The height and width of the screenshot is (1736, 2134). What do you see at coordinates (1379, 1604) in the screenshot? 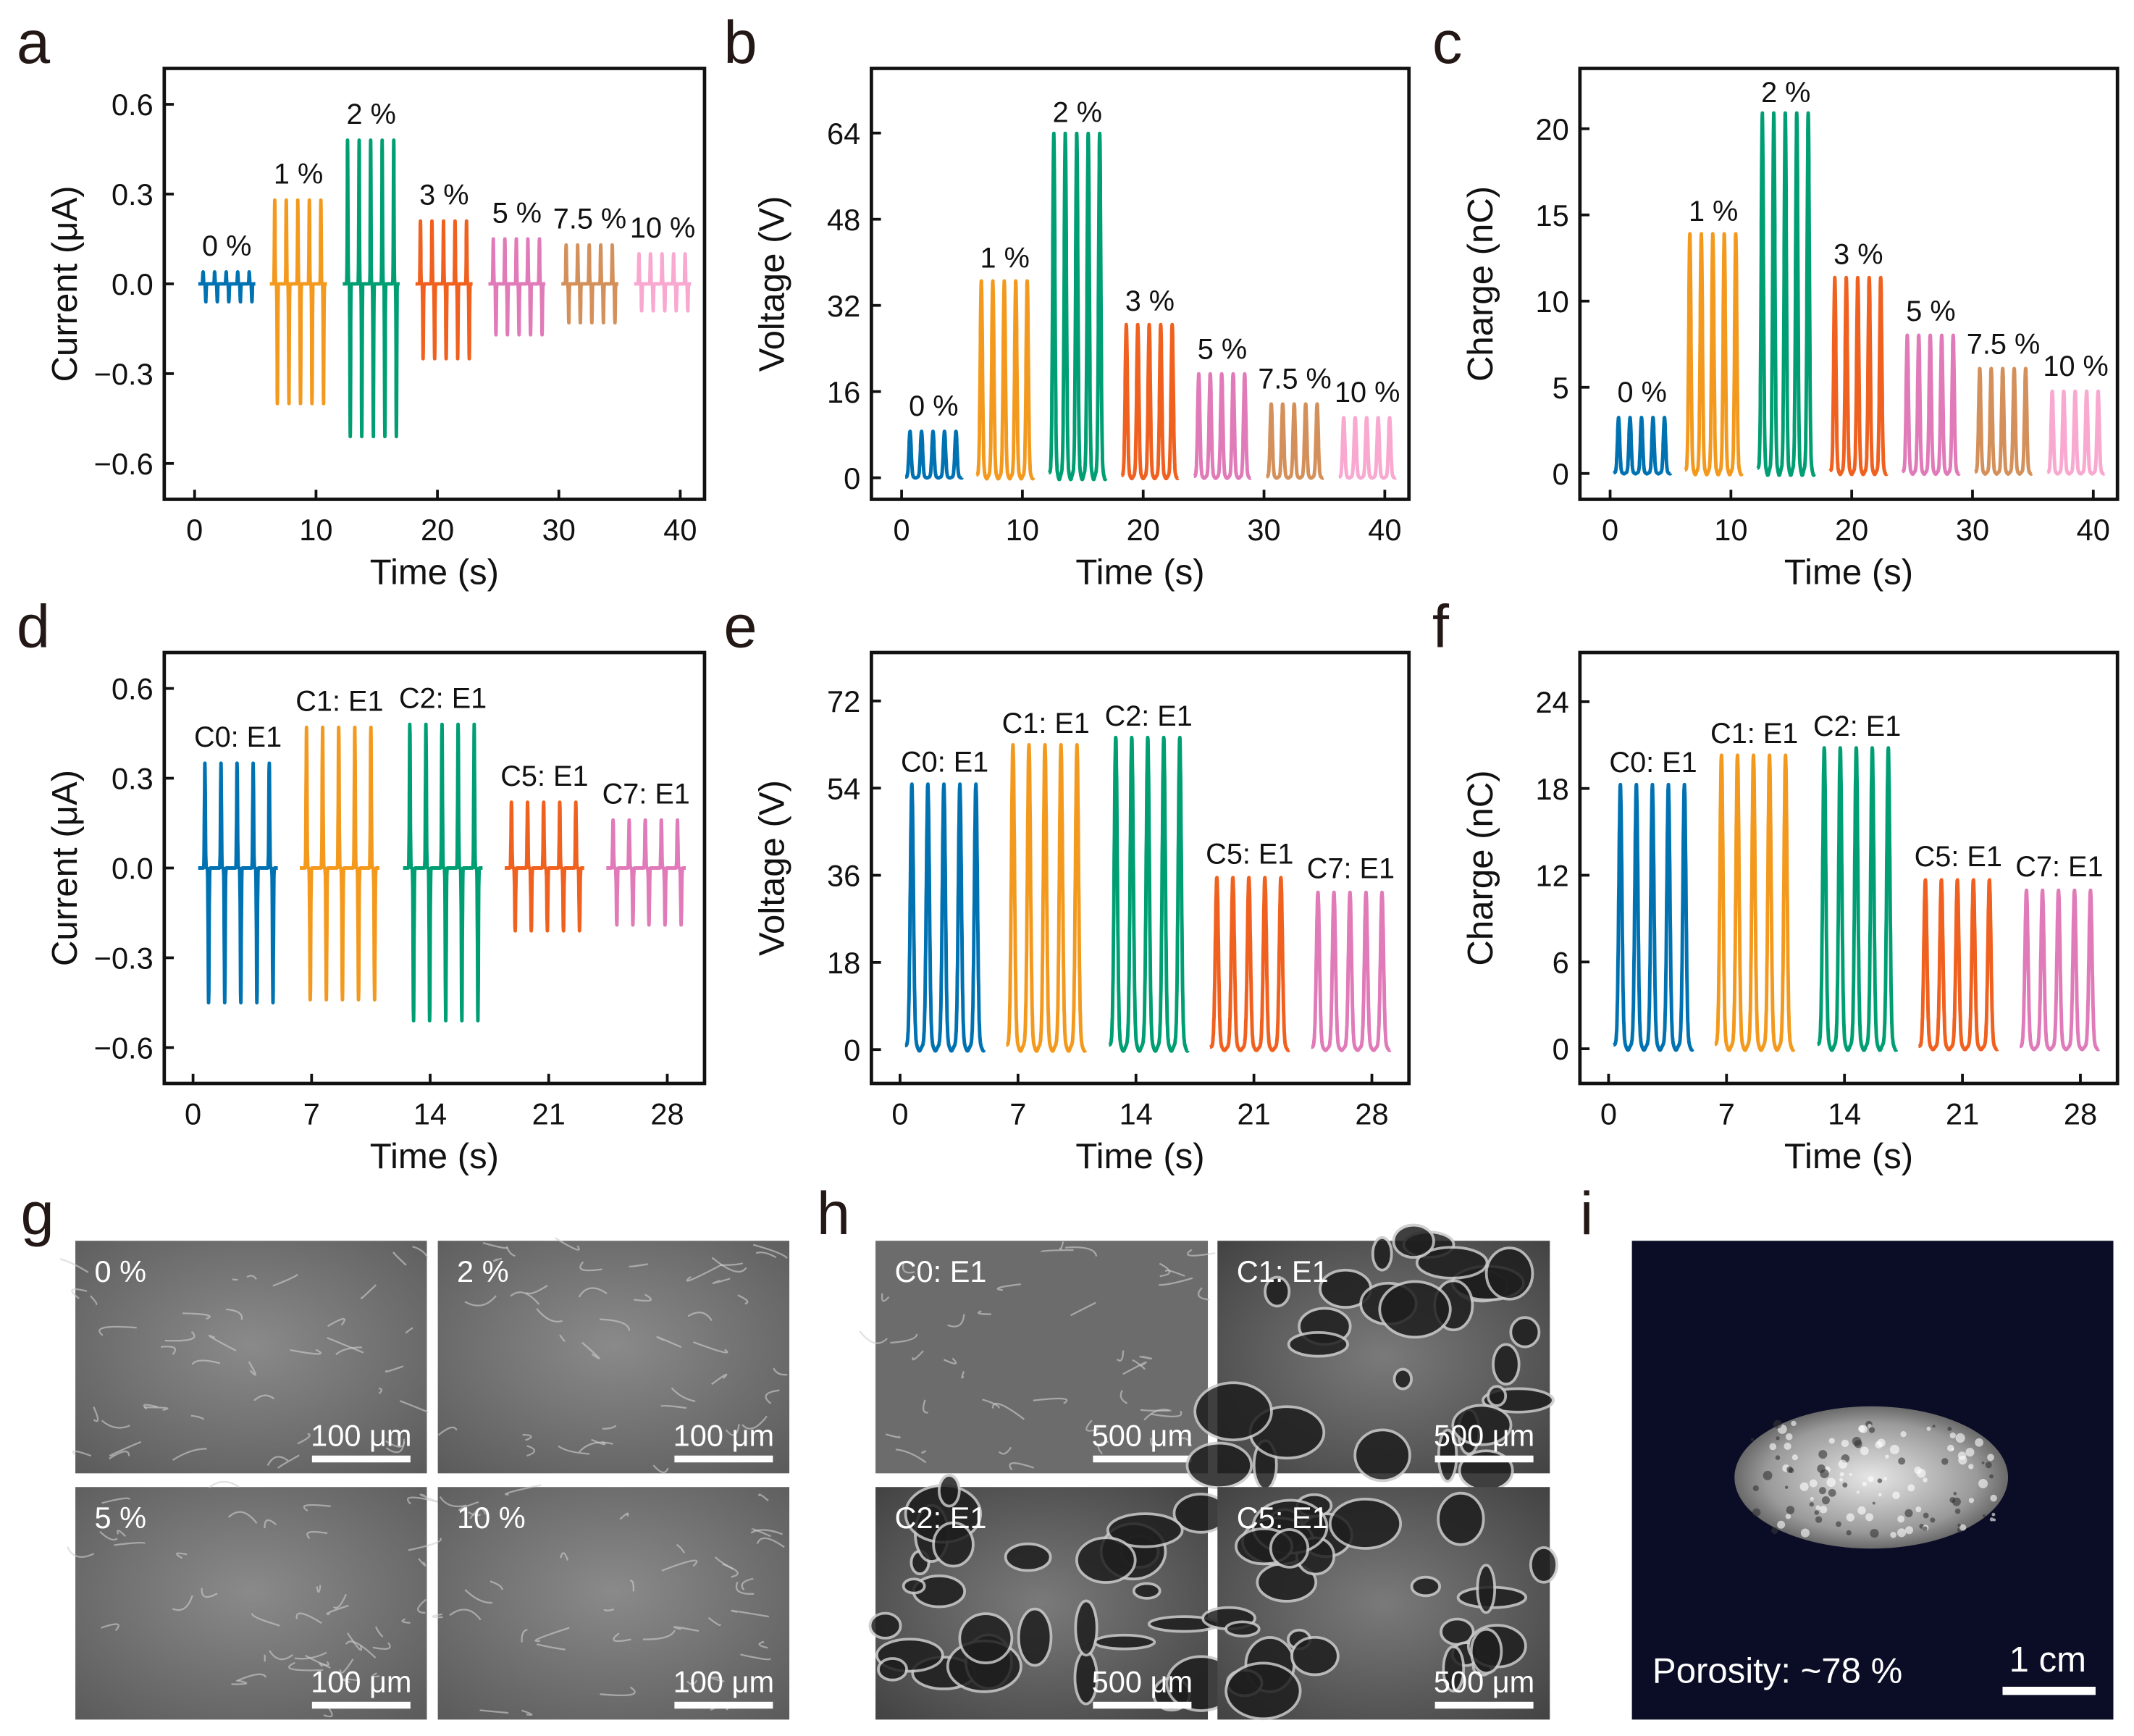
I see `sem-tile-h: C5: E1 500 μm` at bounding box center [1379, 1604].